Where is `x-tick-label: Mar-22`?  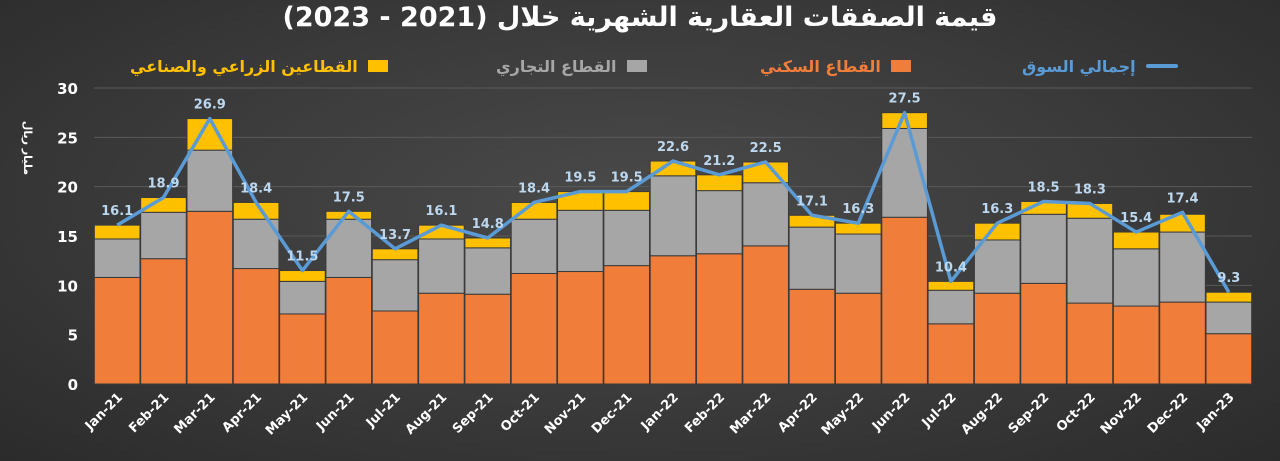 x-tick-label: Mar-22 is located at coordinates (750, 413).